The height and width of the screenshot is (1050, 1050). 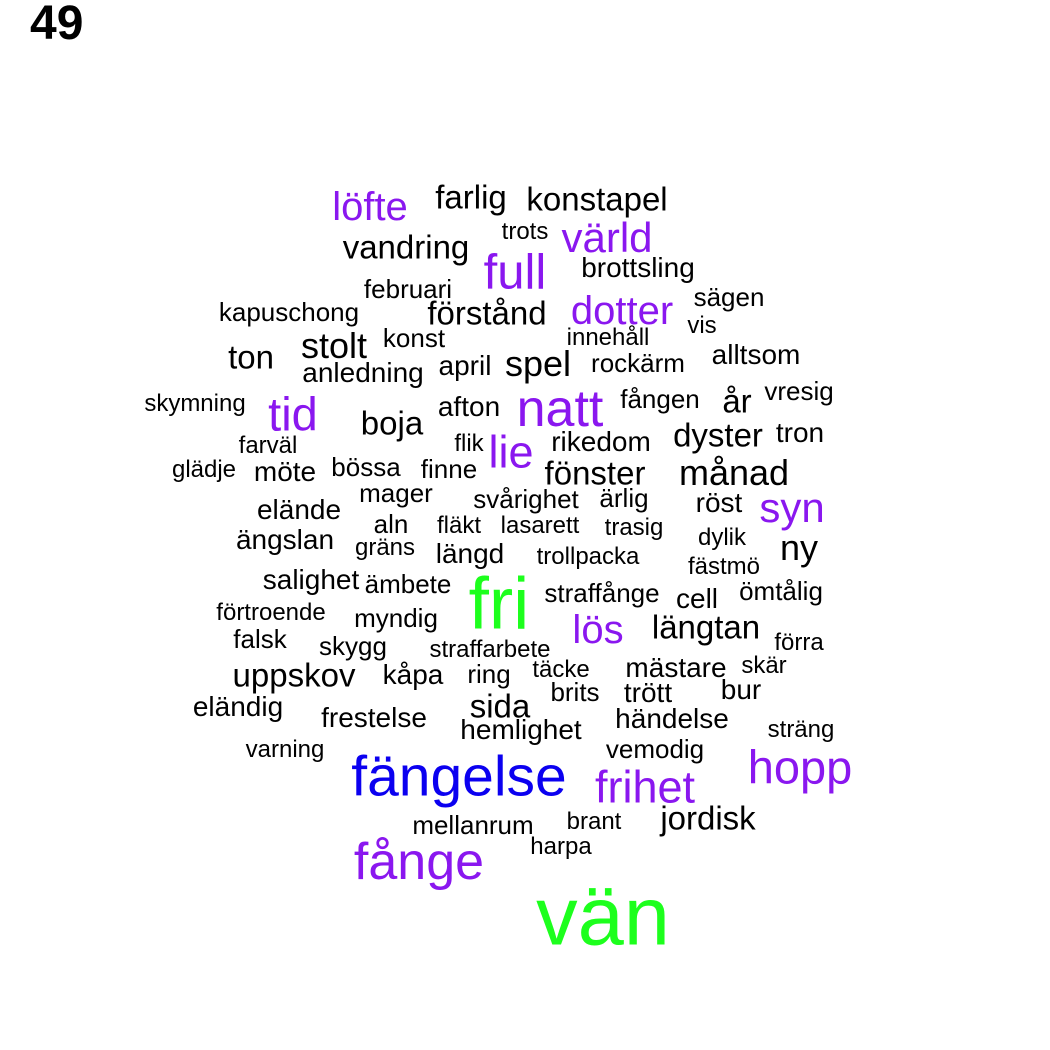 I want to click on word-75: kåpa, so click(x=413, y=674).